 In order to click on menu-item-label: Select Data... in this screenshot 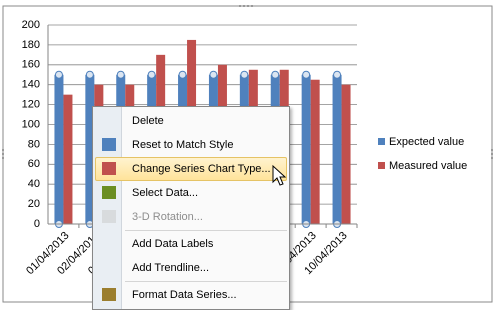, I will do `click(165, 193)`.